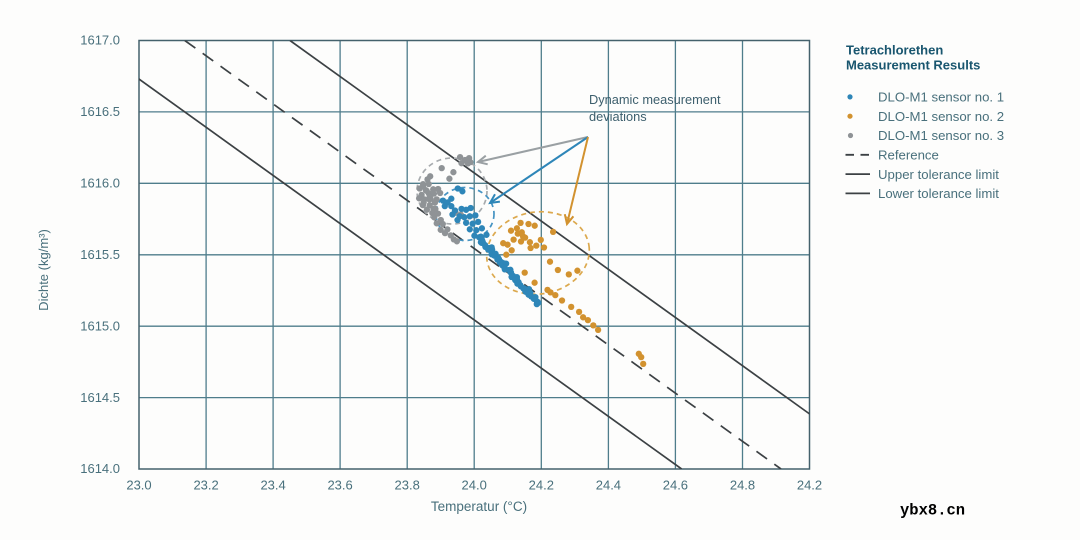  Describe the element at coordinates (742, 485) in the screenshot. I see `svg-text: 24.8` at that location.